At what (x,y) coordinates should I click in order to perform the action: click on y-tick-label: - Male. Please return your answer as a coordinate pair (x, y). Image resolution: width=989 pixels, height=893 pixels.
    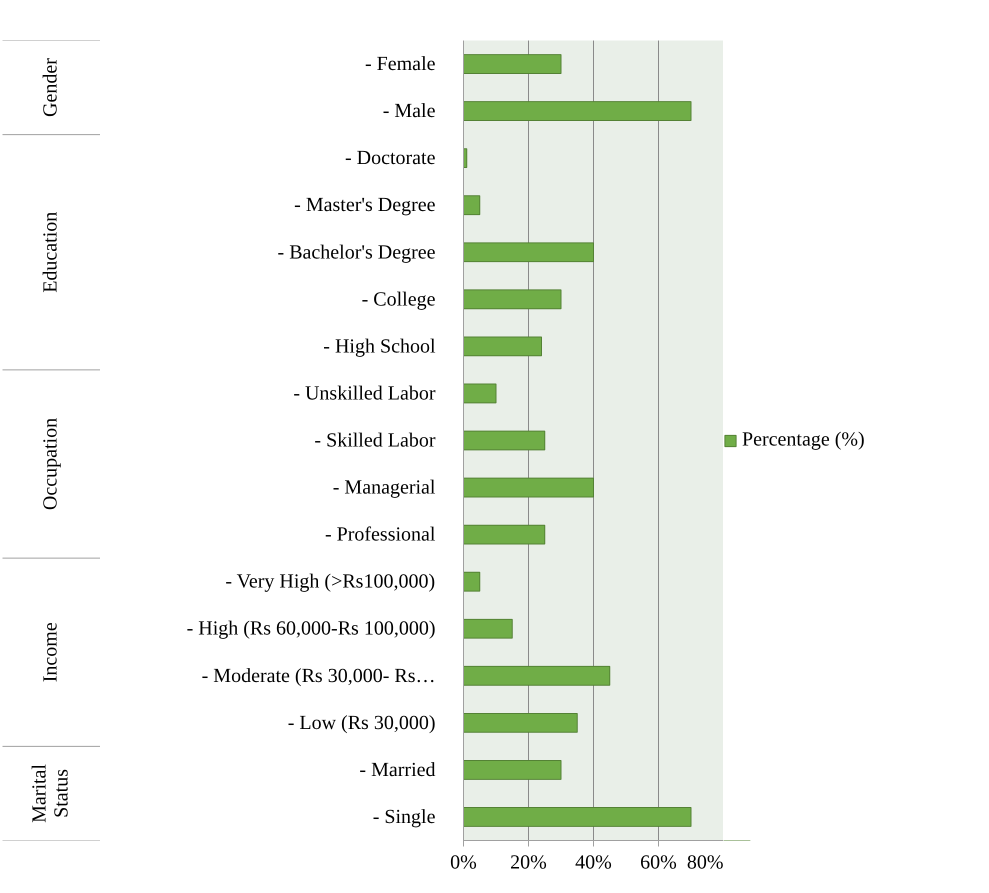
    Looking at the image, I should click on (409, 111).